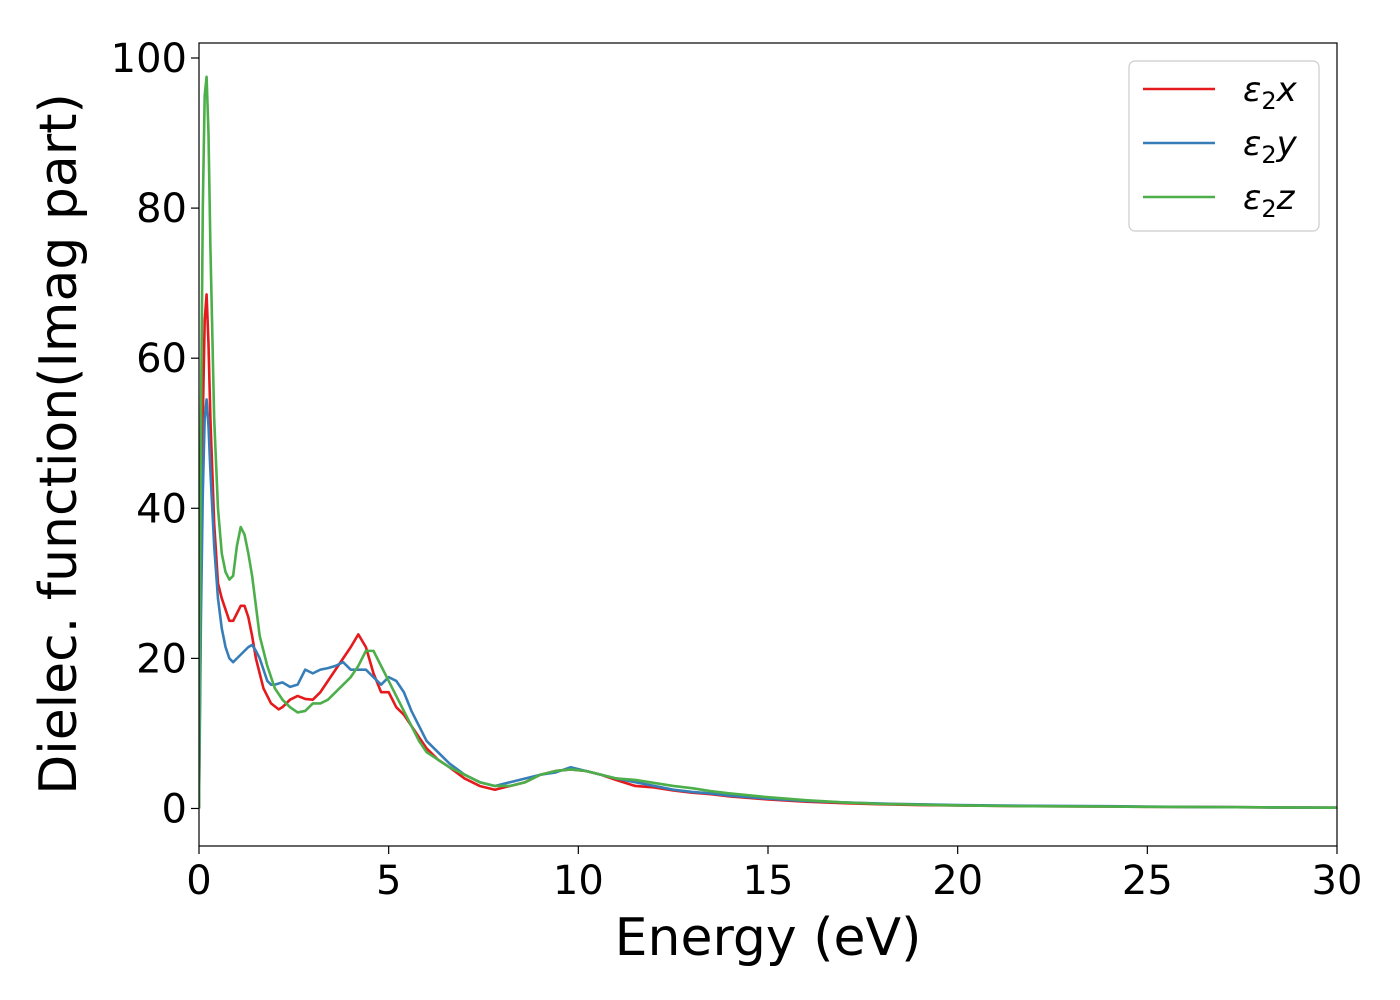  I want to click on x-tick-label: 15, so click(768, 881).